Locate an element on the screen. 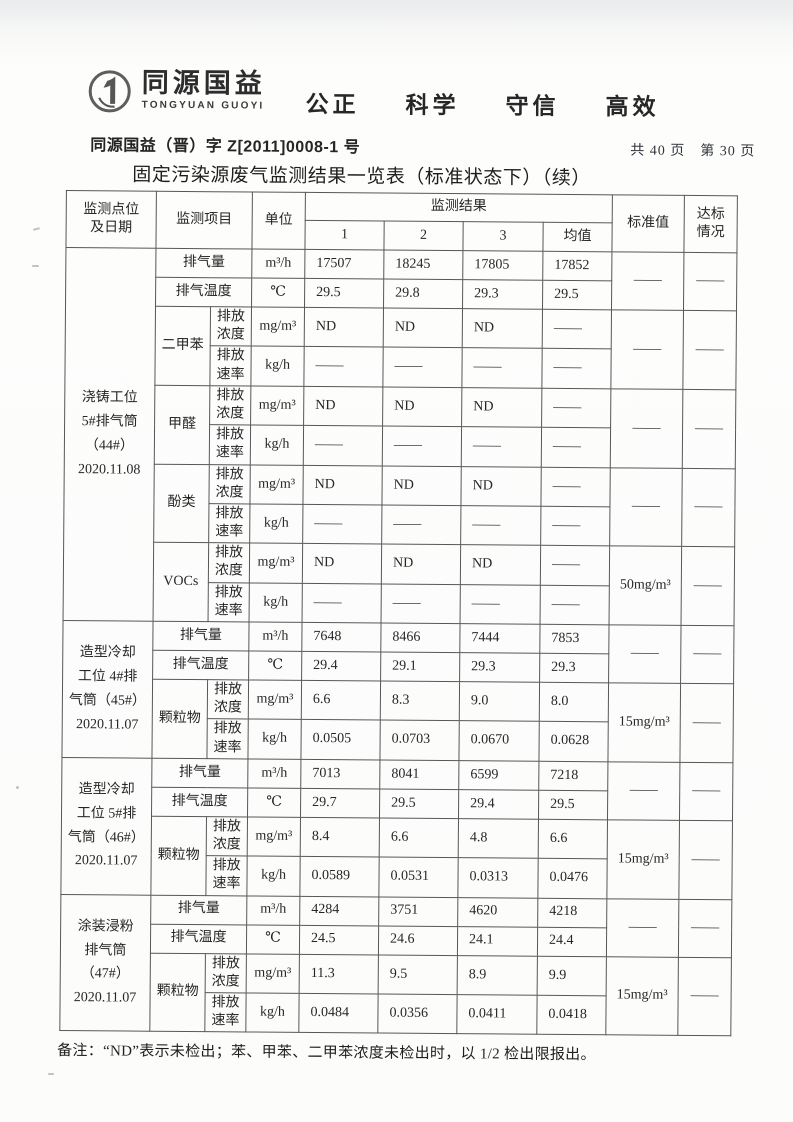 This screenshot has width=793, height=1122. value-cell: 4284 is located at coordinates (339, 910).